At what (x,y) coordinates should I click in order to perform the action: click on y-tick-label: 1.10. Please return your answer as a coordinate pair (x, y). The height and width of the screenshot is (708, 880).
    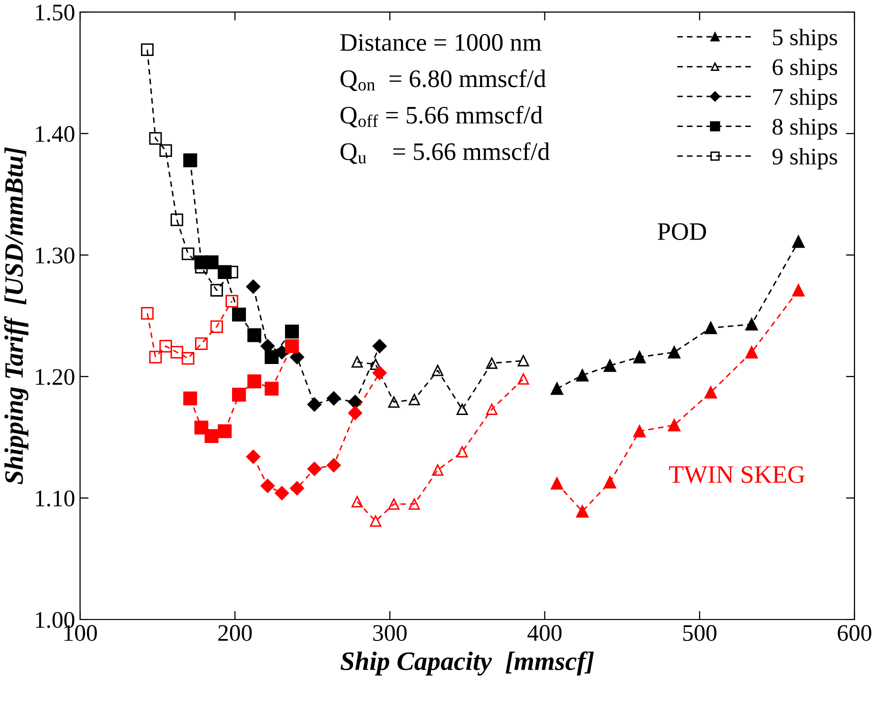
    Looking at the image, I should click on (55, 498).